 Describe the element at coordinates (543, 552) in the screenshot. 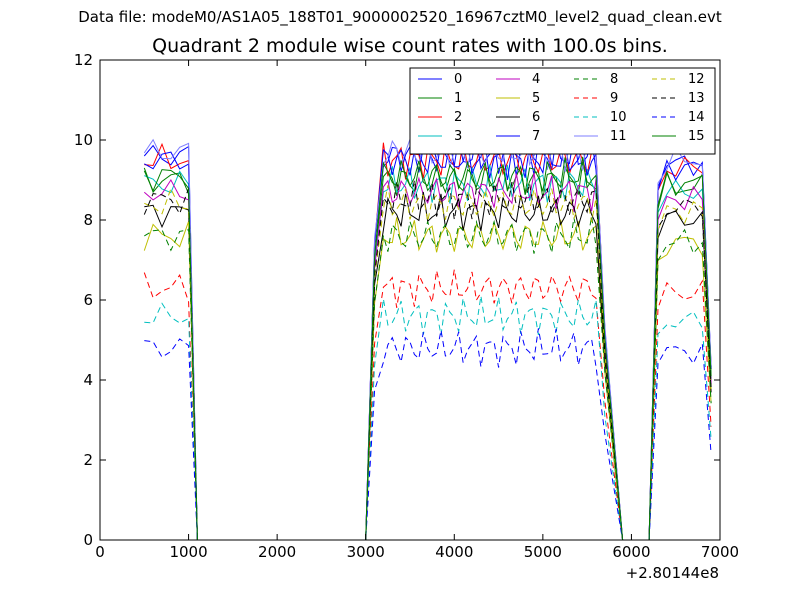

I see `x-tick-label: 5000` at that location.